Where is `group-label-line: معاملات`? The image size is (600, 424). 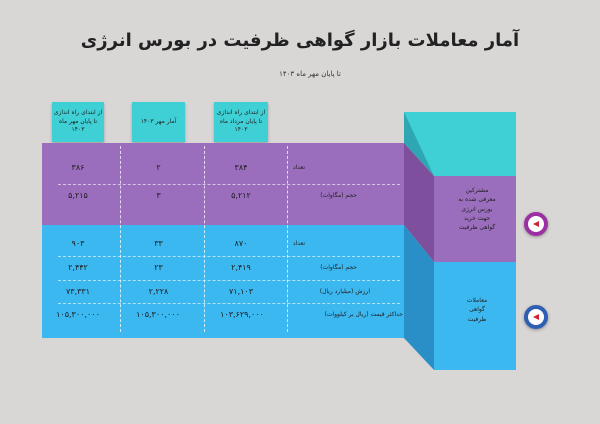 group-label-line: معاملات is located at coordinates (477, 300).